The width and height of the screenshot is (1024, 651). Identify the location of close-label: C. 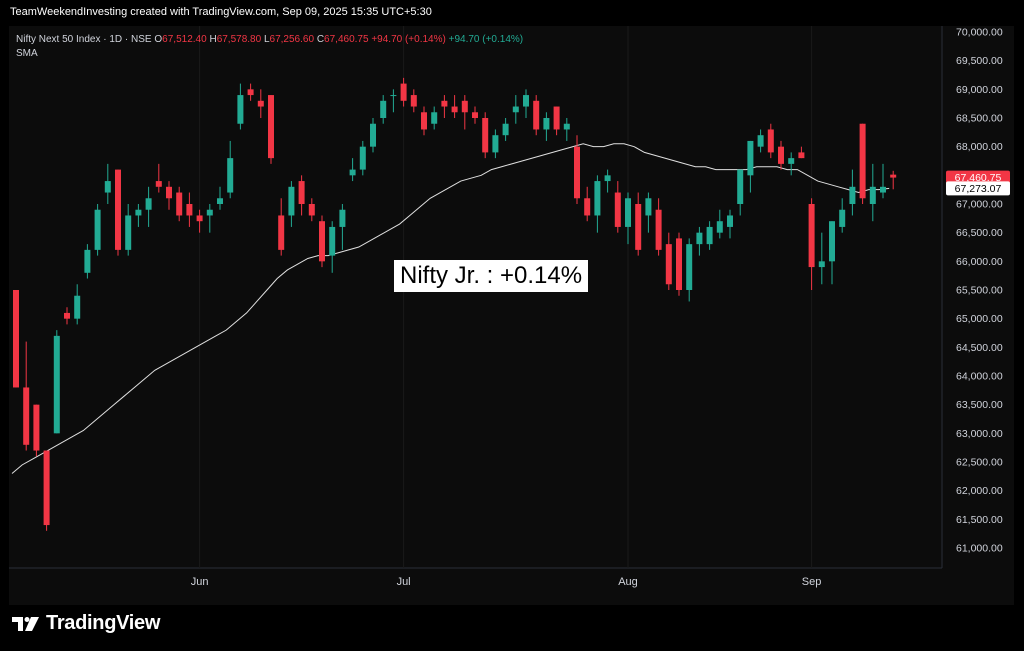
(320, 39).